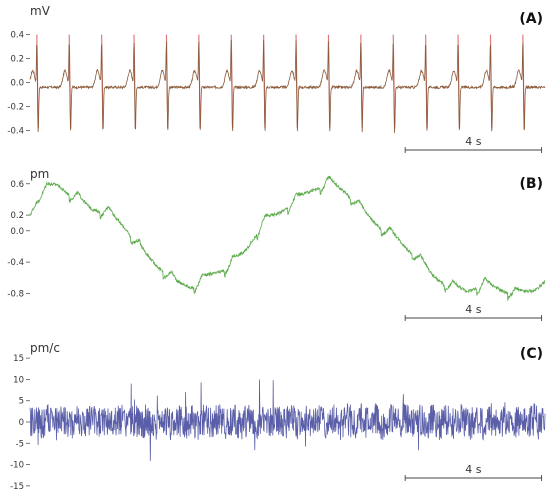 Image resolution: width=550 pixels, height=494 pixels. What do you see at coordinates (39, 174) in the screenshot?
I see `unit-label: pm` at bounding box center [39, 174].